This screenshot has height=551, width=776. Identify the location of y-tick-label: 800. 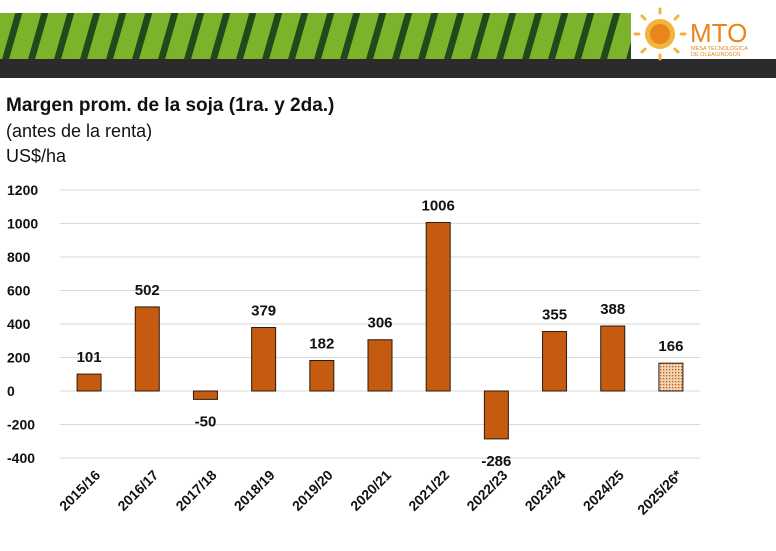
(19, 257).